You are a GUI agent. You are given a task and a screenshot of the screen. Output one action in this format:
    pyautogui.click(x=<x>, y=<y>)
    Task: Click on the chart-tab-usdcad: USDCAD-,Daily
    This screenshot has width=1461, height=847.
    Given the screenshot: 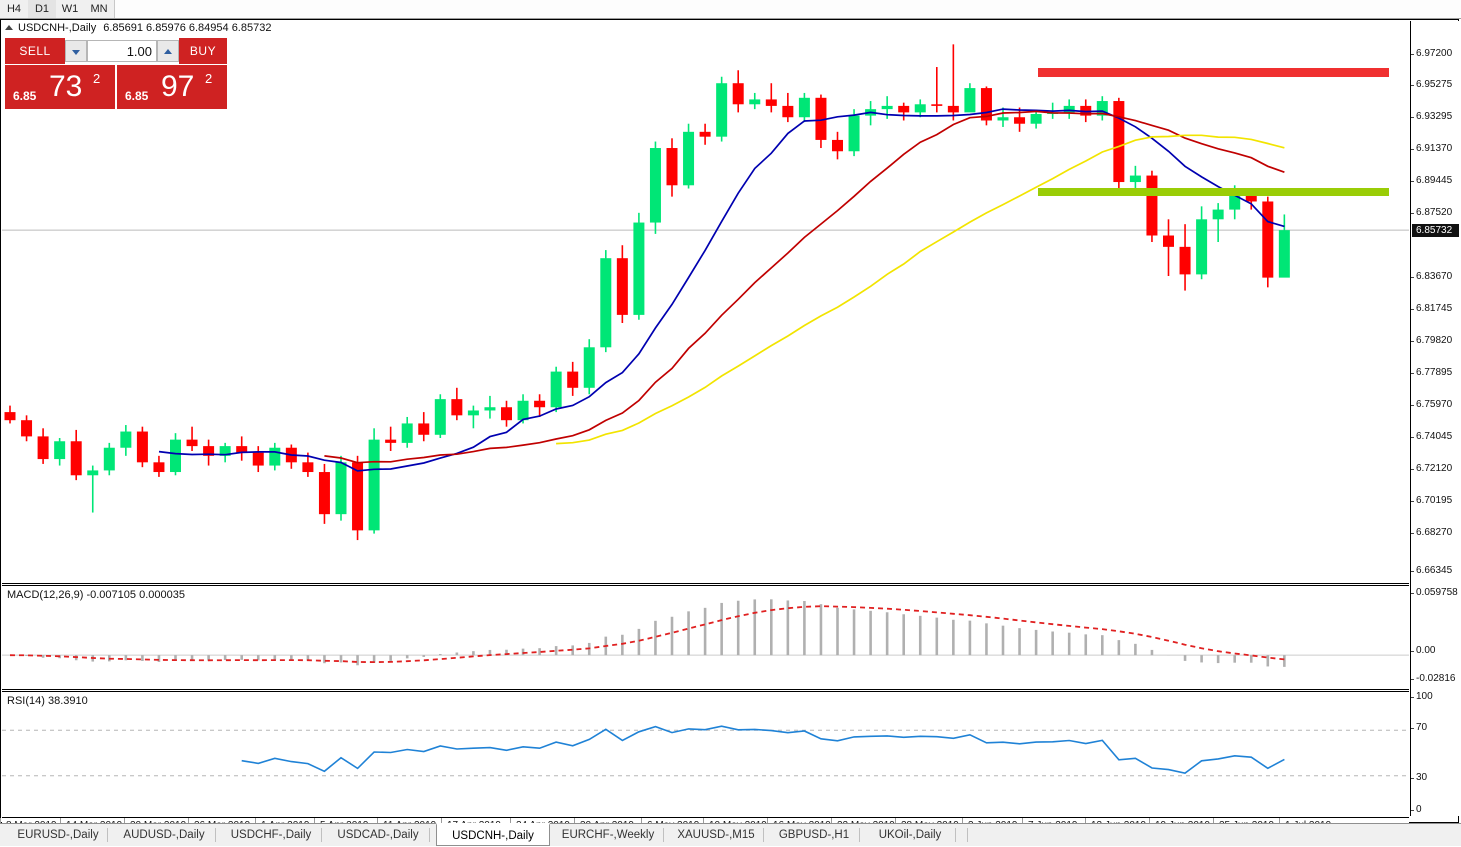 What is the action you would take?
    pyautogui.click(x=378, y=835)
    